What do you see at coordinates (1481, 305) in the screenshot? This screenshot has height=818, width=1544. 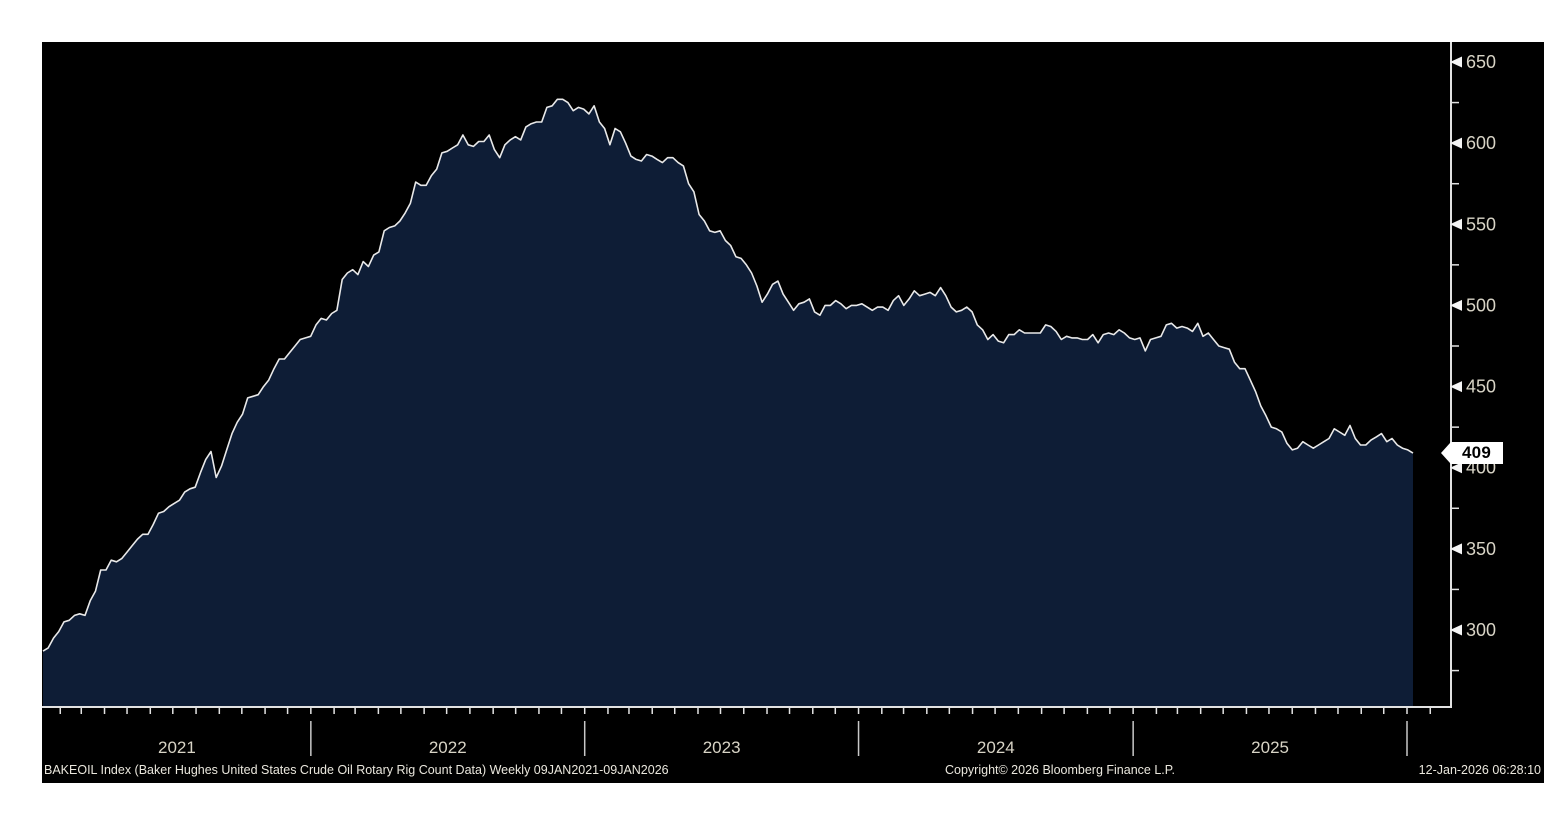 I see `y-tick-label: 500` at bounding box center [1481, 305].